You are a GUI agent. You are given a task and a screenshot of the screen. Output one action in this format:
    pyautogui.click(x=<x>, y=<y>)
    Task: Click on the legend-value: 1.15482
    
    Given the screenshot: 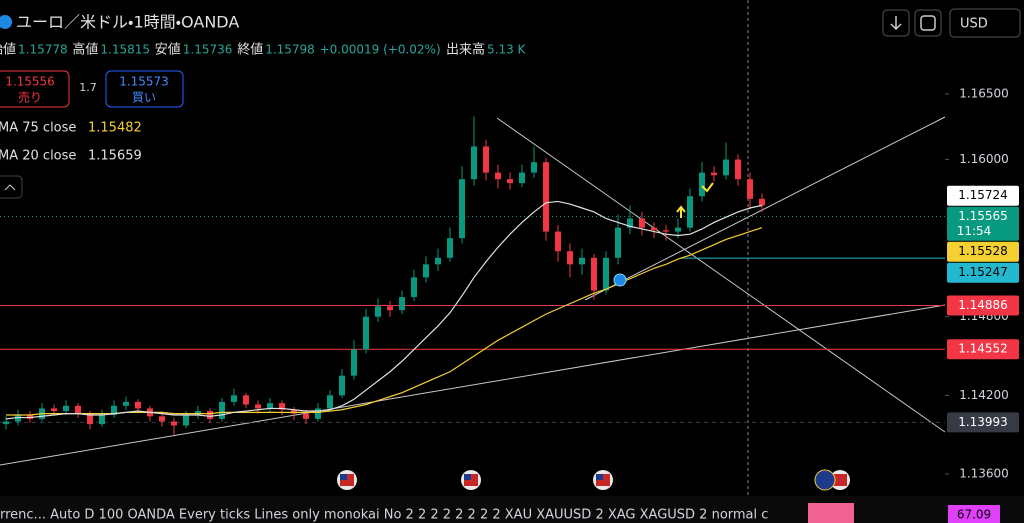 What is the action you would take?
    pyautogui.click(x=115, y=128)
    